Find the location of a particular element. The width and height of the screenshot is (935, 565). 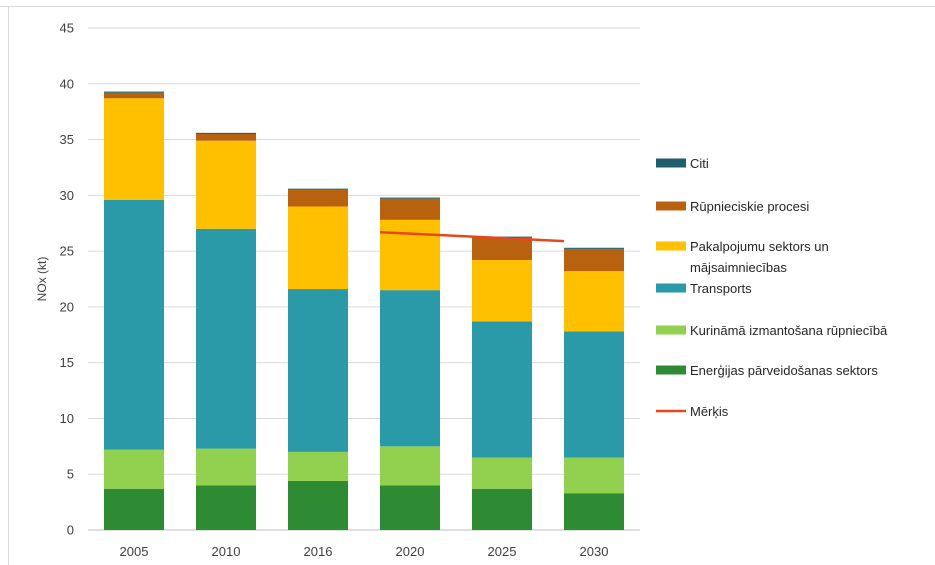

legend-label: Rūpnieciskie procesi is located at coordinates (749, 206).